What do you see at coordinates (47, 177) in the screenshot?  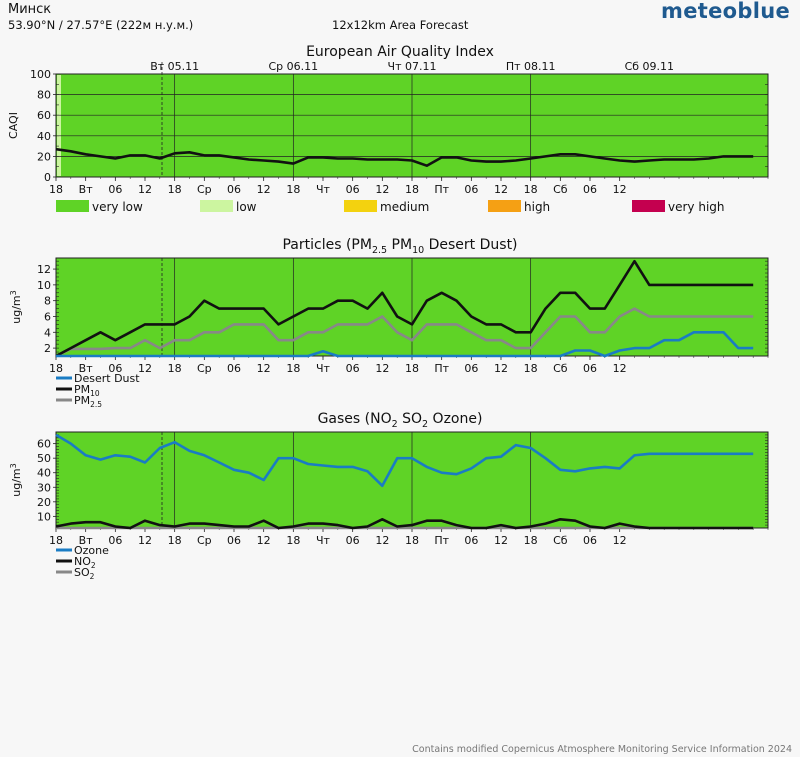 I see `y-tick-label: 0` at bounding box center [47, 177].